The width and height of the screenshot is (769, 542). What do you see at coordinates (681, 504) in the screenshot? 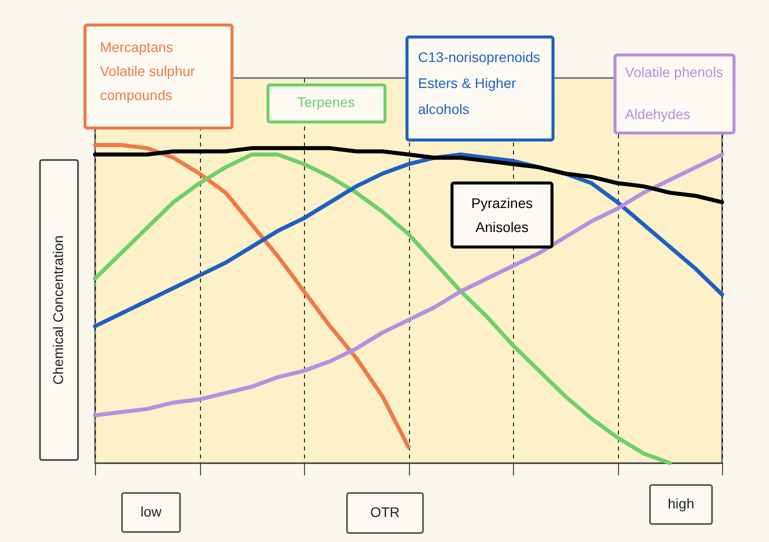
I see `text: high` at bounding box center [681, 504].